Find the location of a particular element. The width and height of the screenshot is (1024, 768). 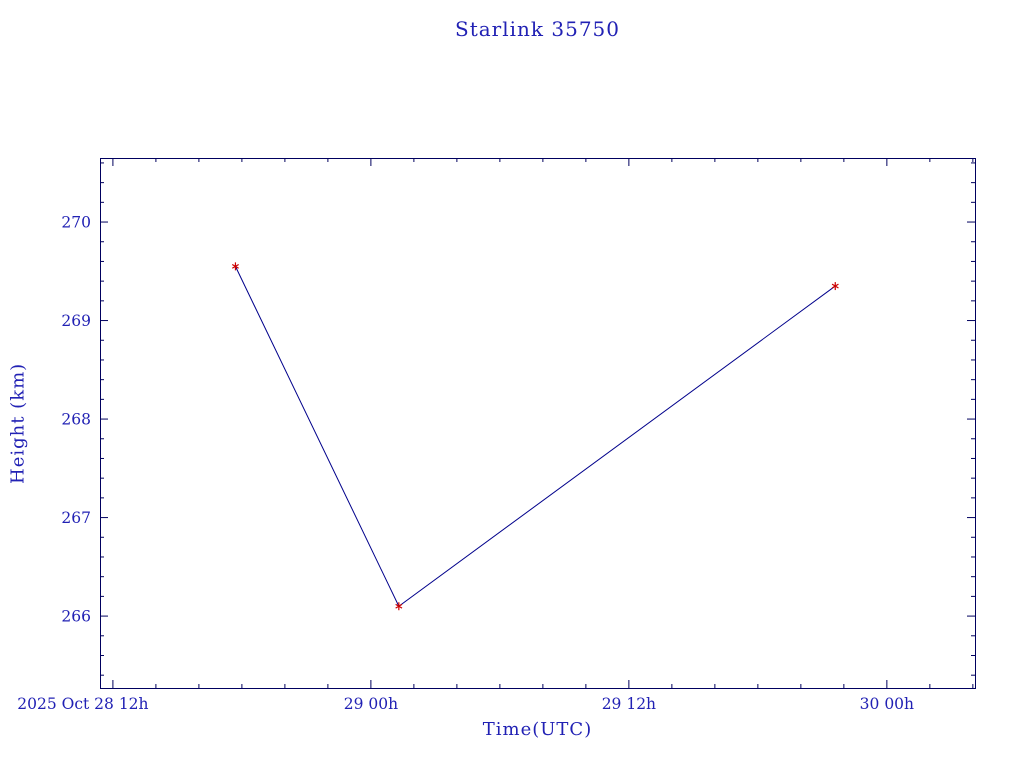

x-tick-label: 29 00h is located at coordinates (371, 704).